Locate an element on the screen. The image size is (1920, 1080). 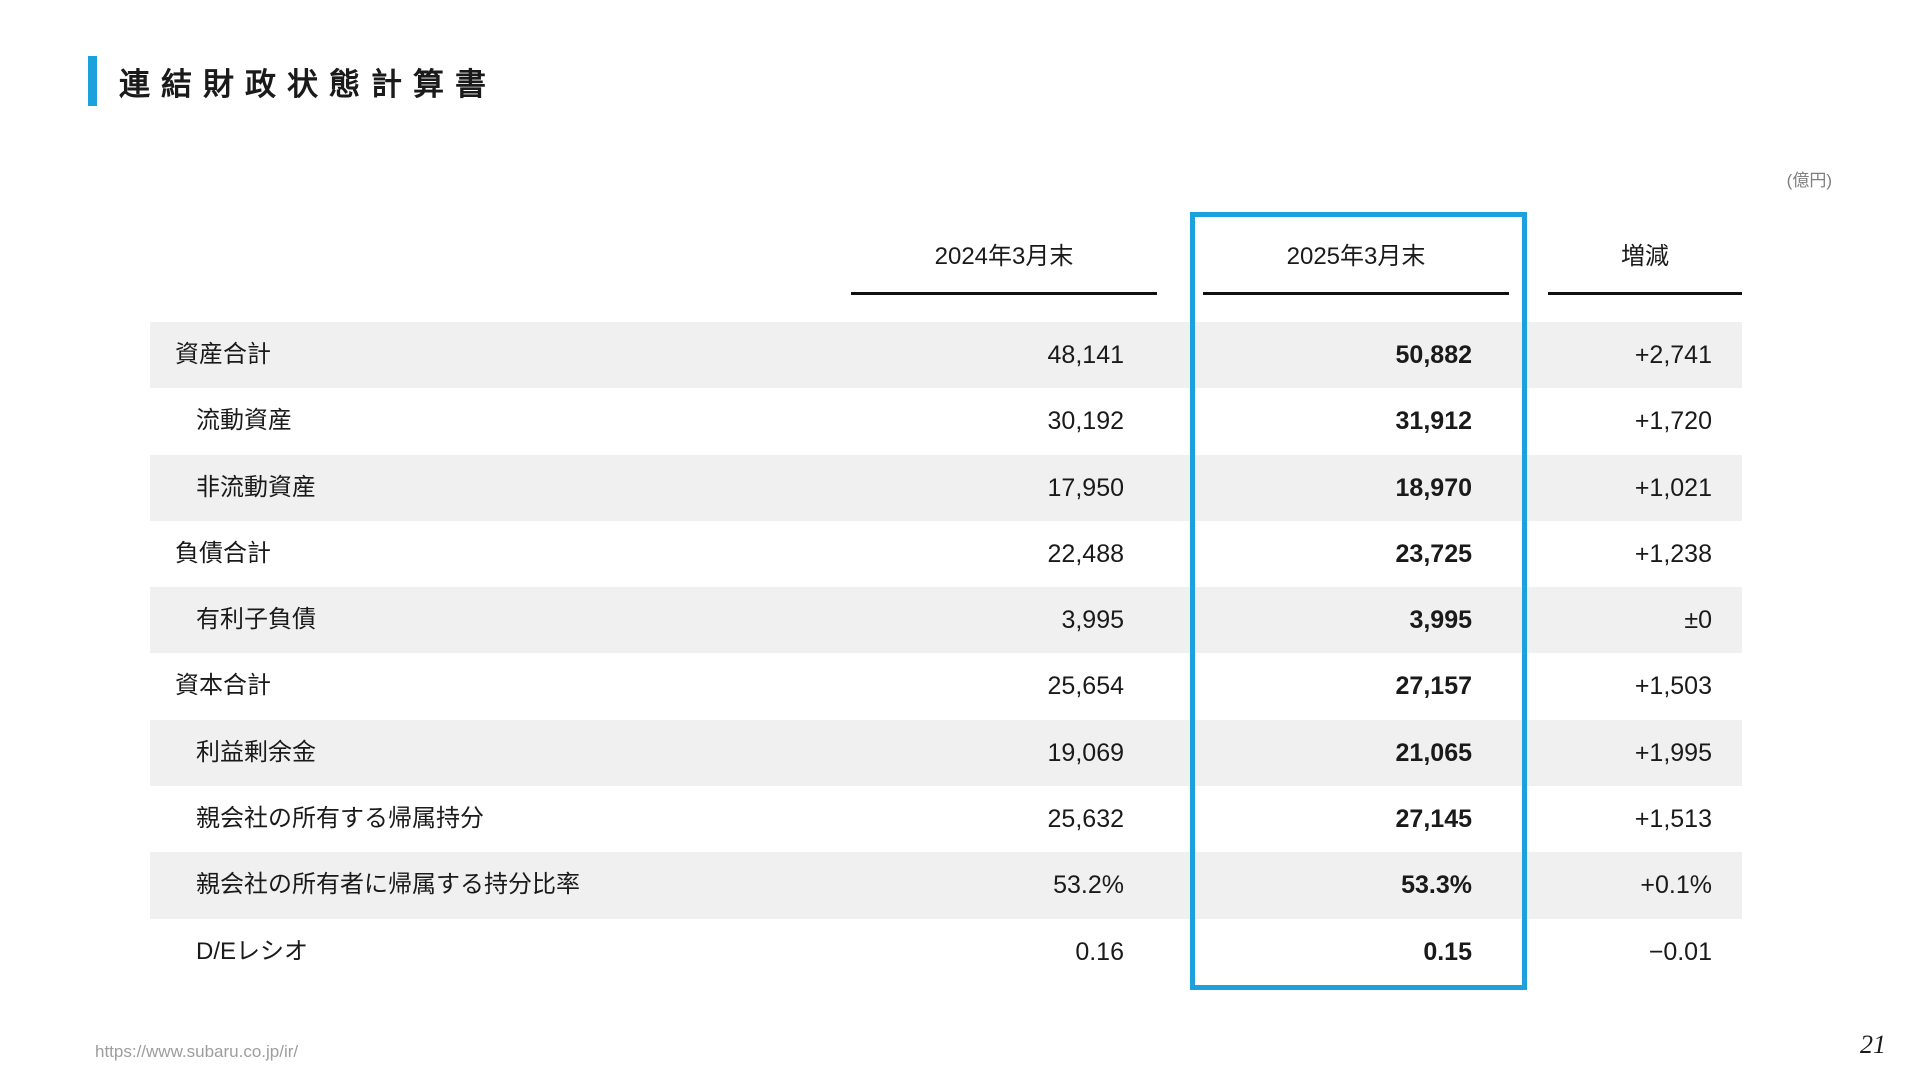
value-2024: 22,488 is located at coordinates (1085, 553).